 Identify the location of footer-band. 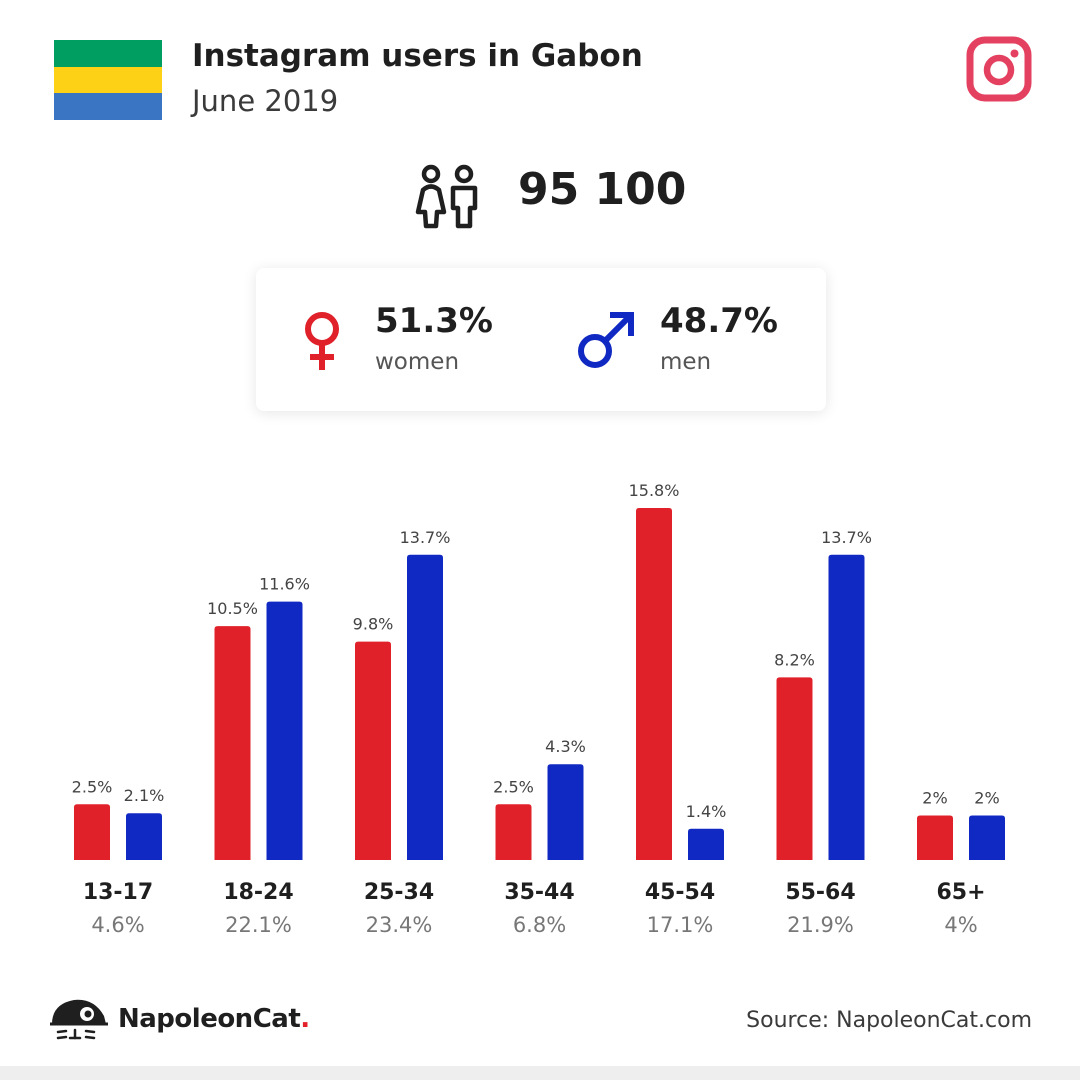
(540, 1073).